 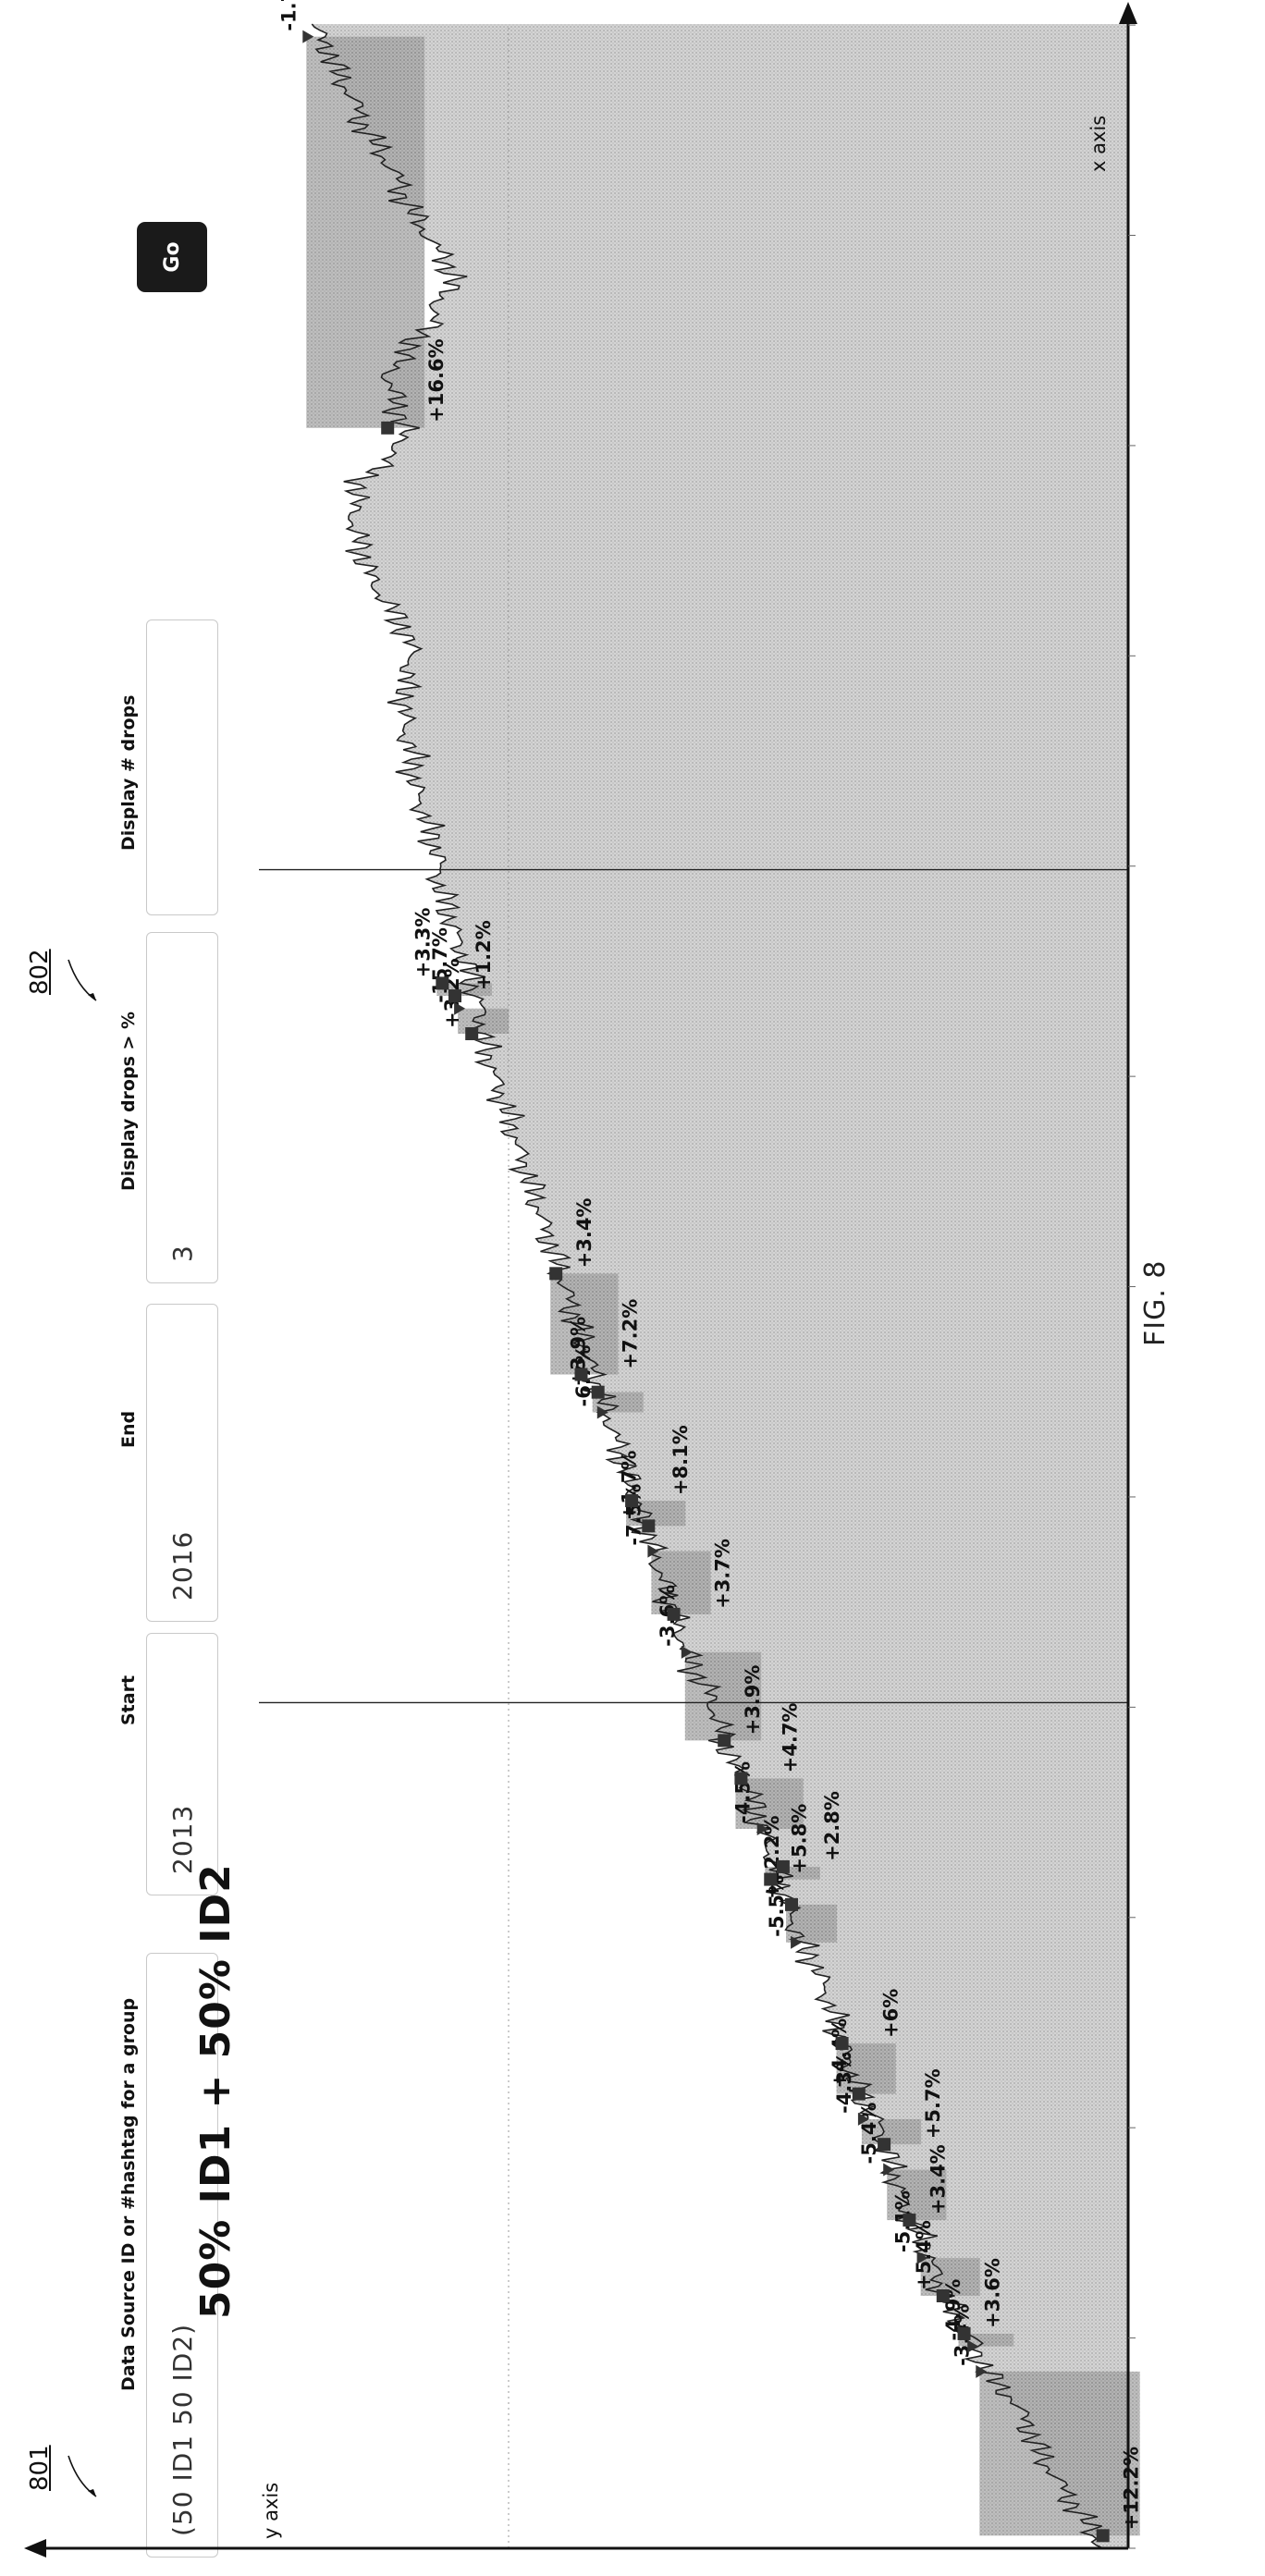 I want to click on drop-label: +8.1%, so click(x=680, y=1460).